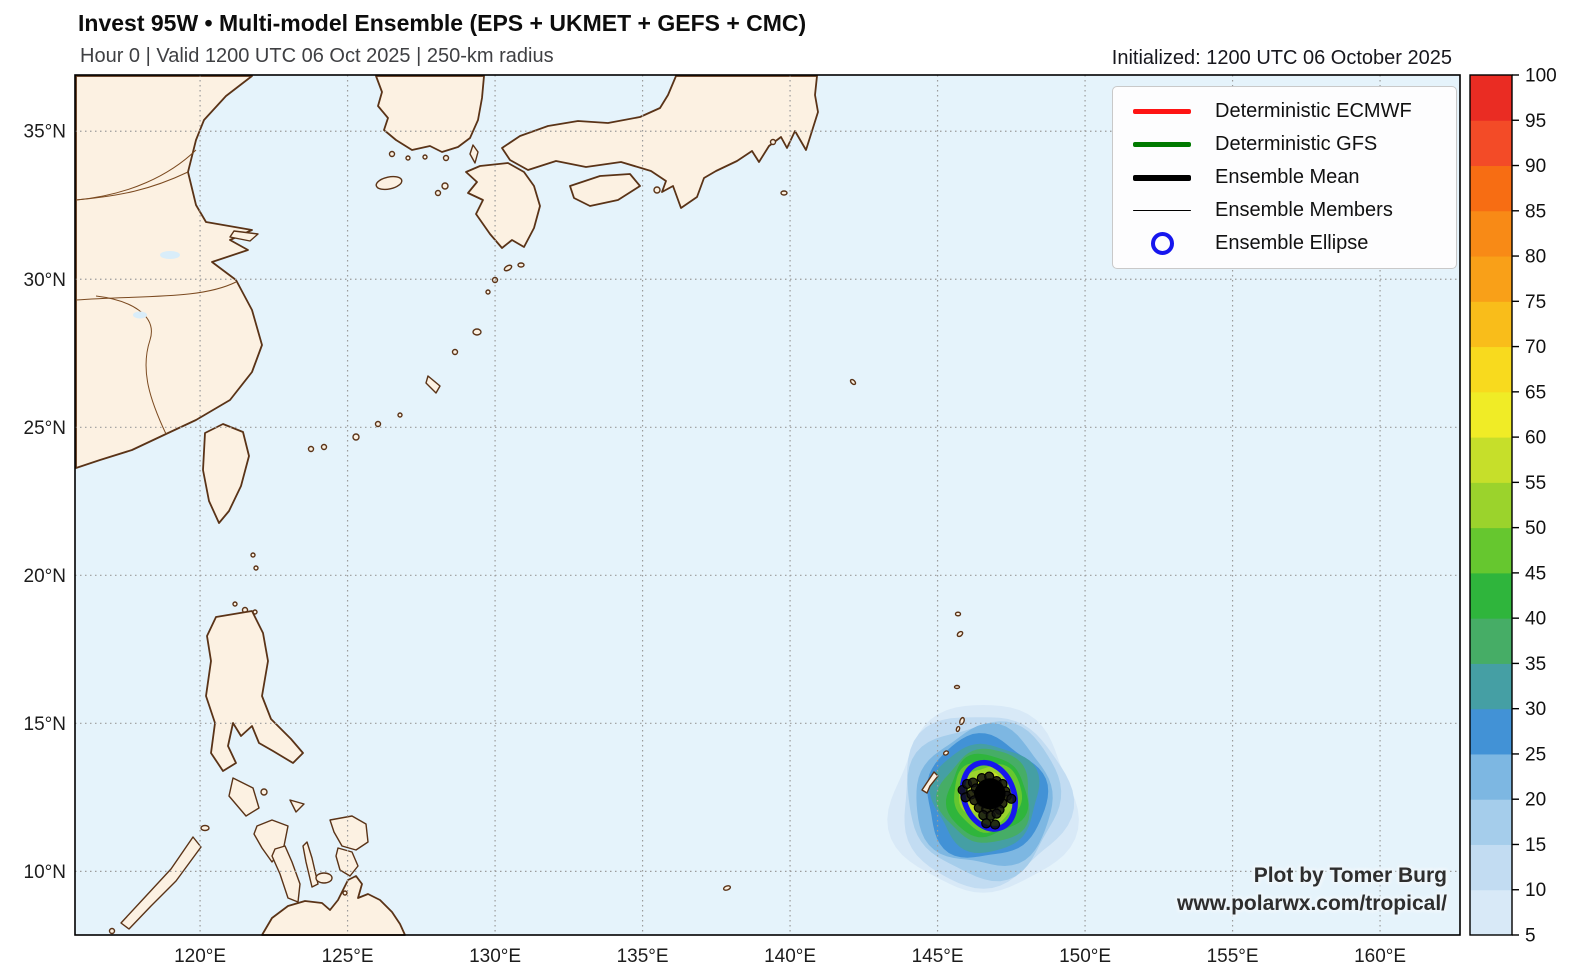 Image resolution: width=1575 pixels, height=978 pixels. What do you see at coordinates (45, 576) in the screenshot?
I see `y-axis-tick-label: 20°N` at bounding box center [45, 576].